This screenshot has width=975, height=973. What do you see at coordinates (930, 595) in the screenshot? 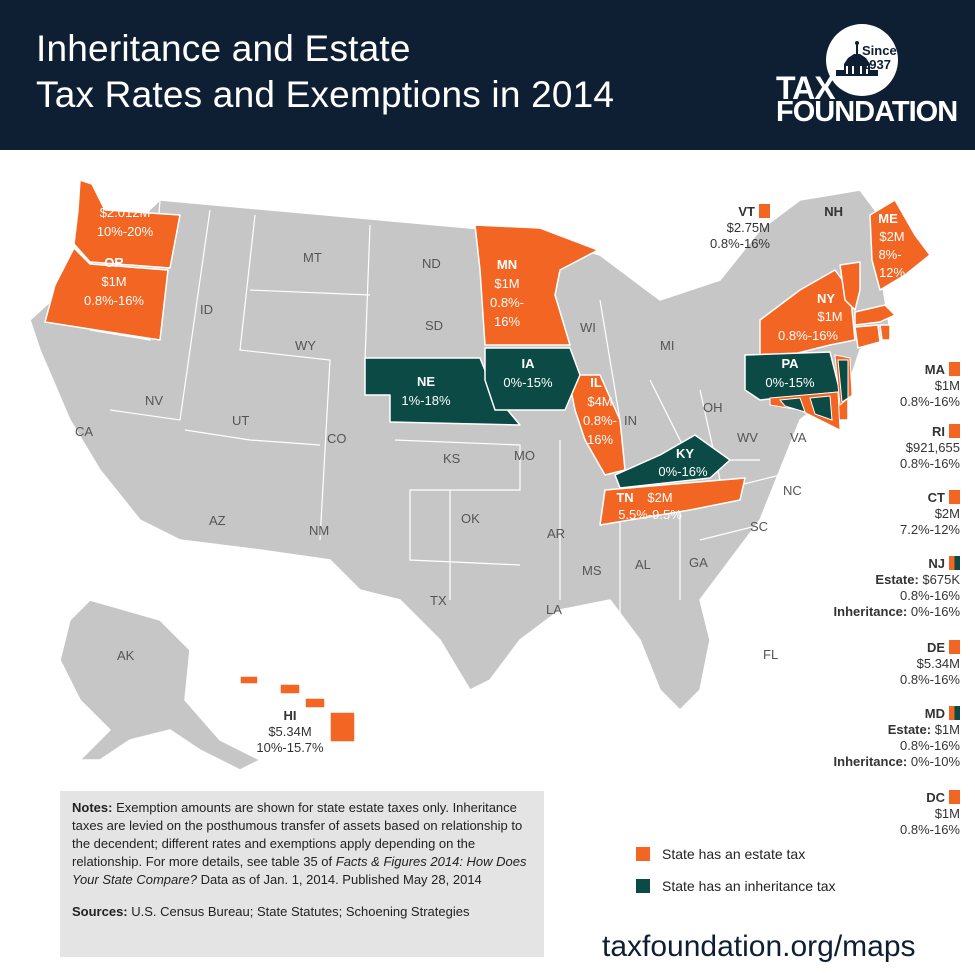
I see `label-nj-estate-rate: 0.8%-16%` at bounding box center [930, 595].